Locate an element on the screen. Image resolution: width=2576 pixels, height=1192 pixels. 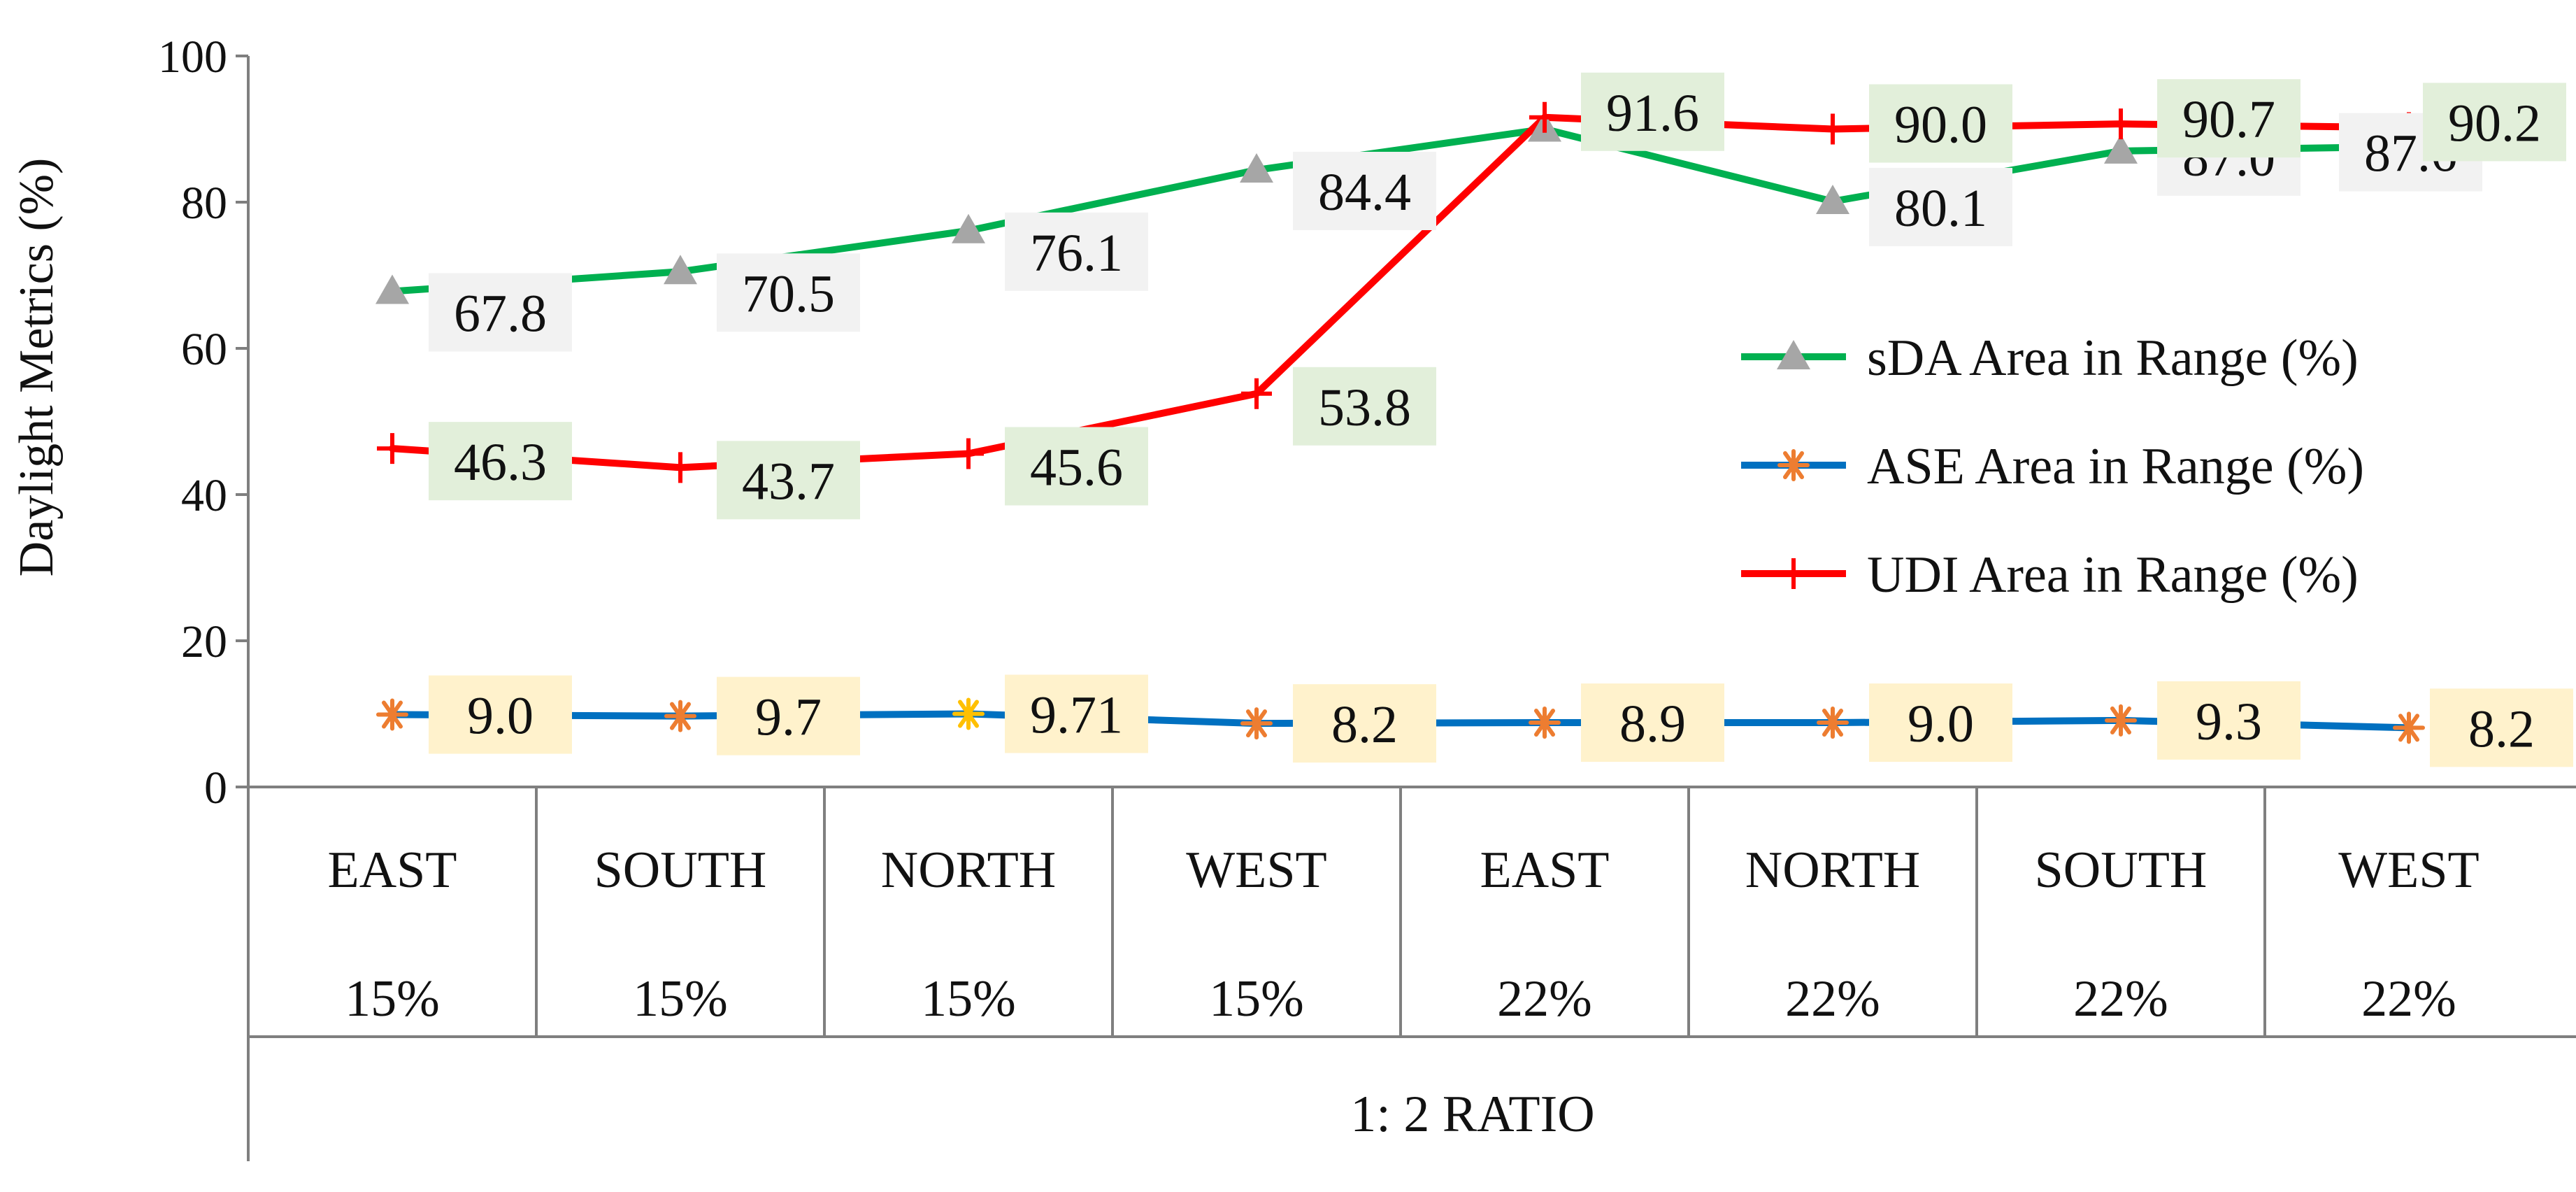
data-label: 67.8 is located at coordinates (500, 312).